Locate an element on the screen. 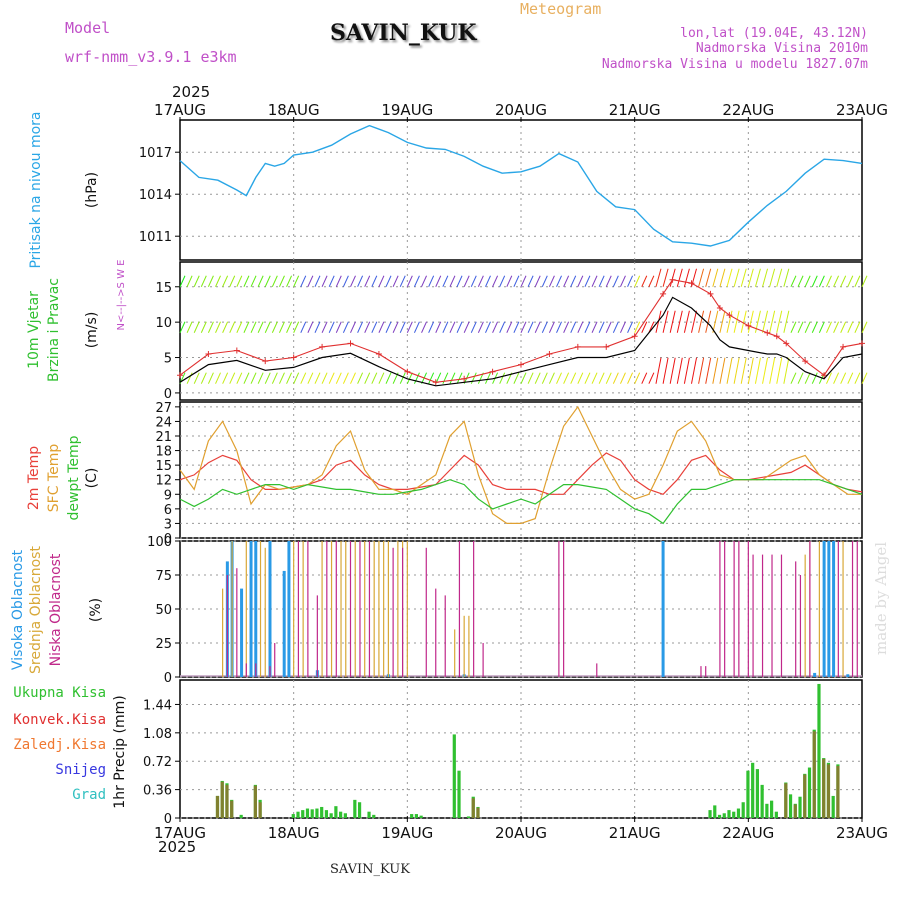 This screenshot has width=900, height=900. cloud-ytick-label: 0 is located at coordinates (168, 678).